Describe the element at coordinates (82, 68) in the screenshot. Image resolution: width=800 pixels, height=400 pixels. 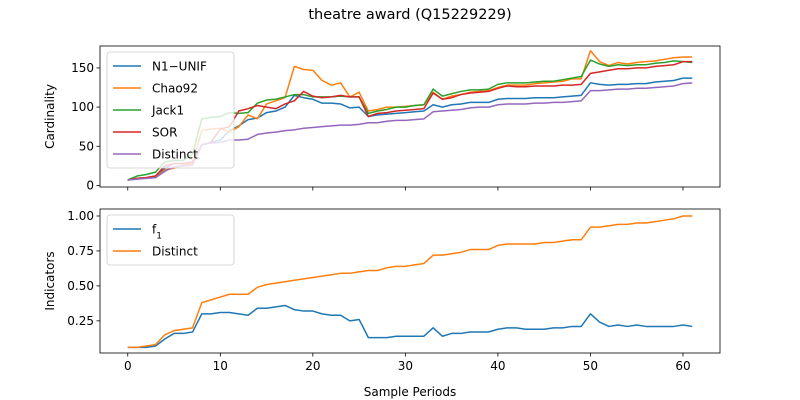
I see `y-tick-label-1-3: 150` at that location.